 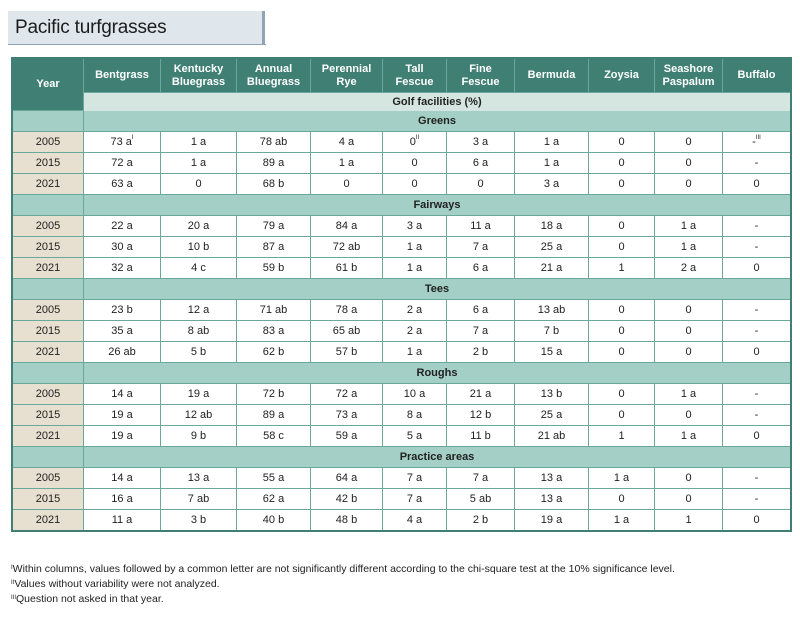 I want to click on value-cell: 57 b, so click(x=347, y=352).